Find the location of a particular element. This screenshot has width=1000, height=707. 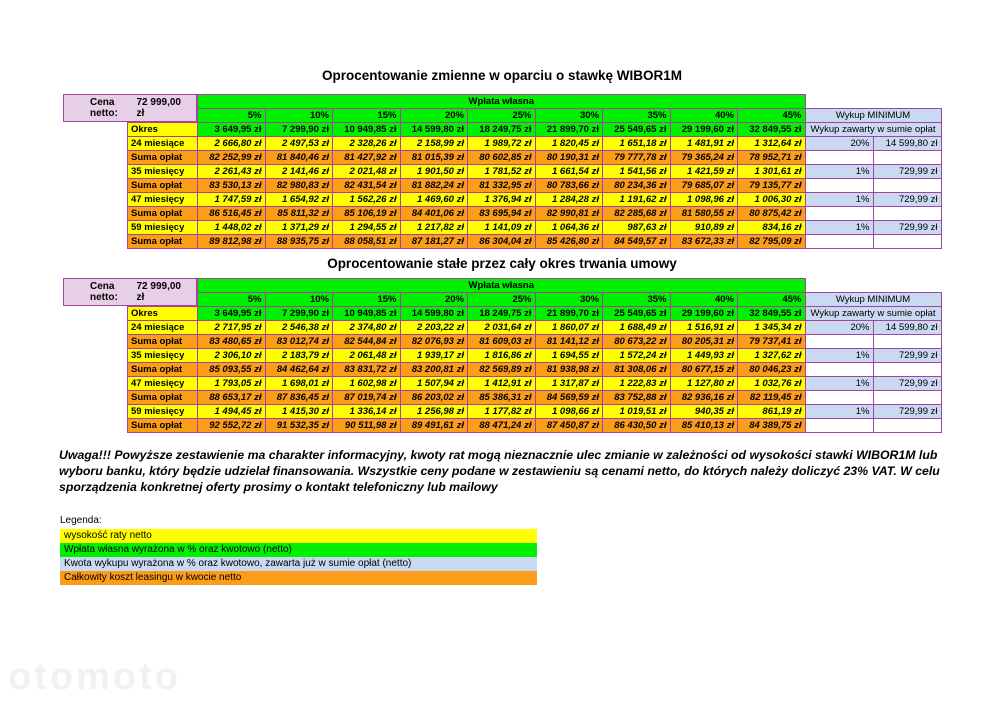

wplata-wlasna-header: Wpłata własna is located at coordinates (501, 101).